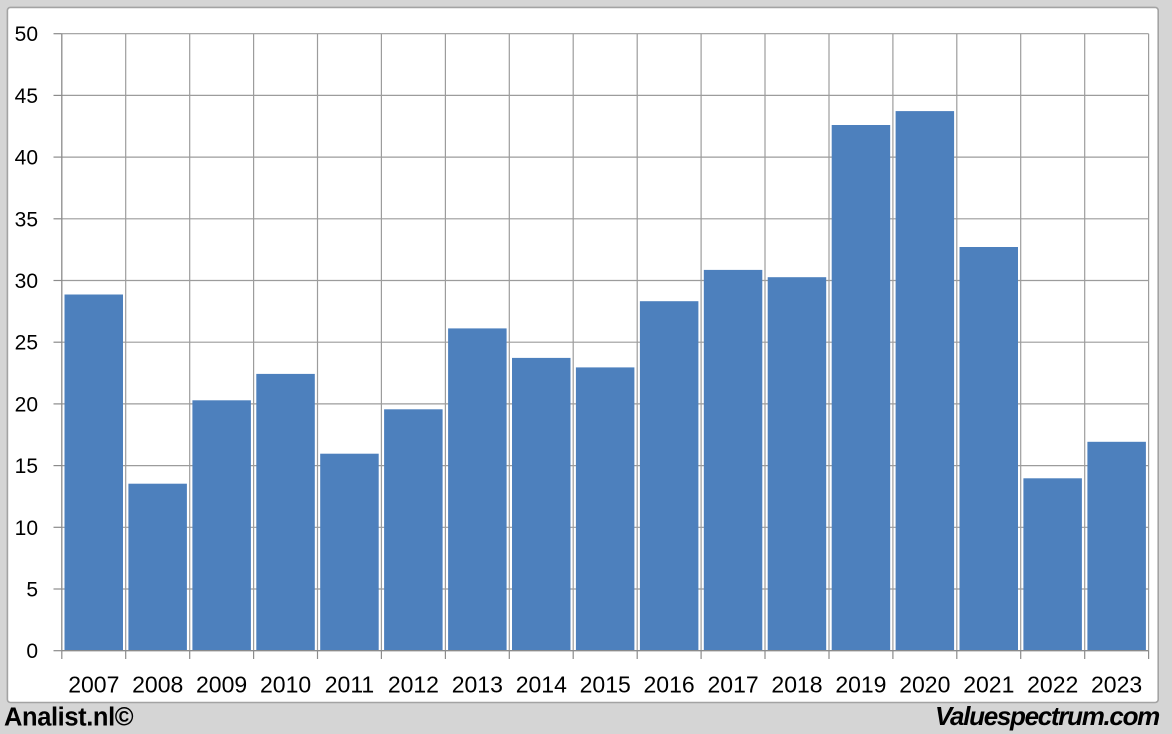 The width and height of the screenshot is (1172, 734). Describe the element at coordinates (796, 685) in the screenshot. I see `svg-text: 2018` at that location.